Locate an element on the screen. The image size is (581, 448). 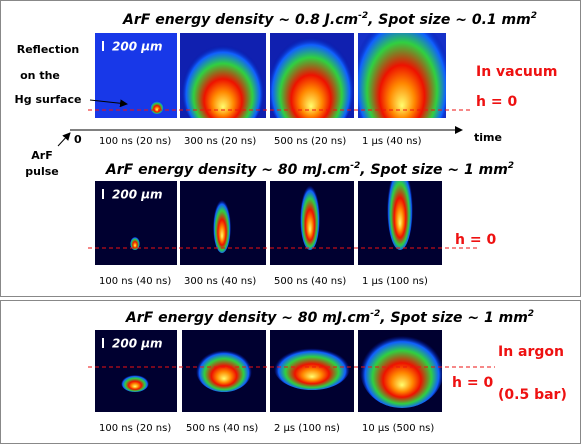
time-label: time is located at coordinates (488, 137).